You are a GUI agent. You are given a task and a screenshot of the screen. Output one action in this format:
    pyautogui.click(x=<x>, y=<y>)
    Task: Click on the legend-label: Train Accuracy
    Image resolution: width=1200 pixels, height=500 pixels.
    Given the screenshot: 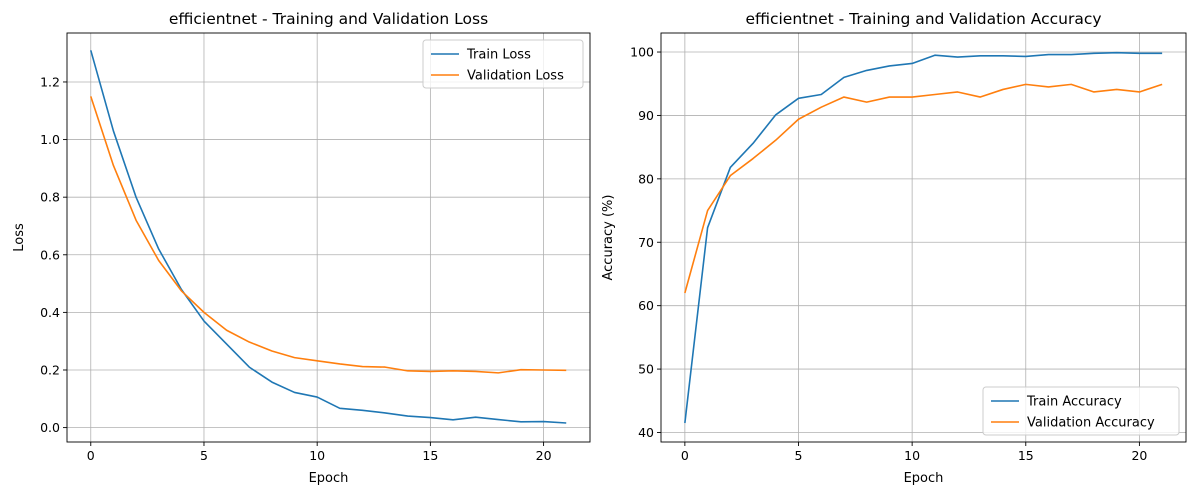 What is the action you would take?
    pyautogui.click(x=1074, y=402)
    